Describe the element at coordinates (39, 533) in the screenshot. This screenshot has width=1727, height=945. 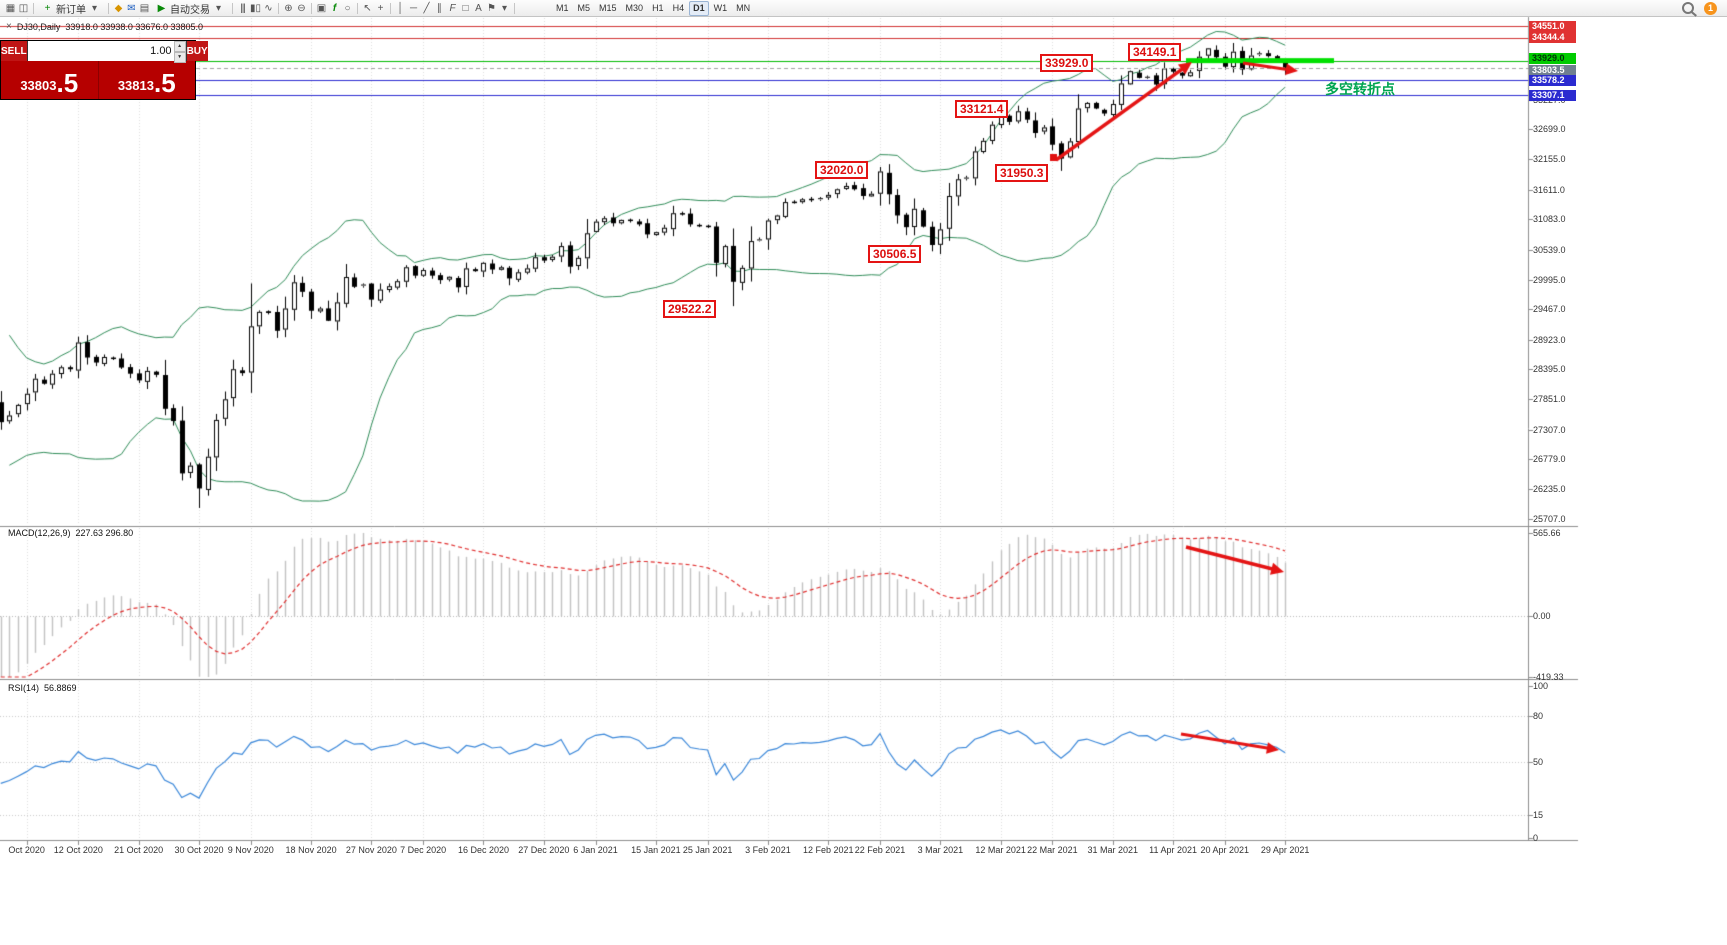
I see `macd-name: MACD(12,26,9)` at that location.